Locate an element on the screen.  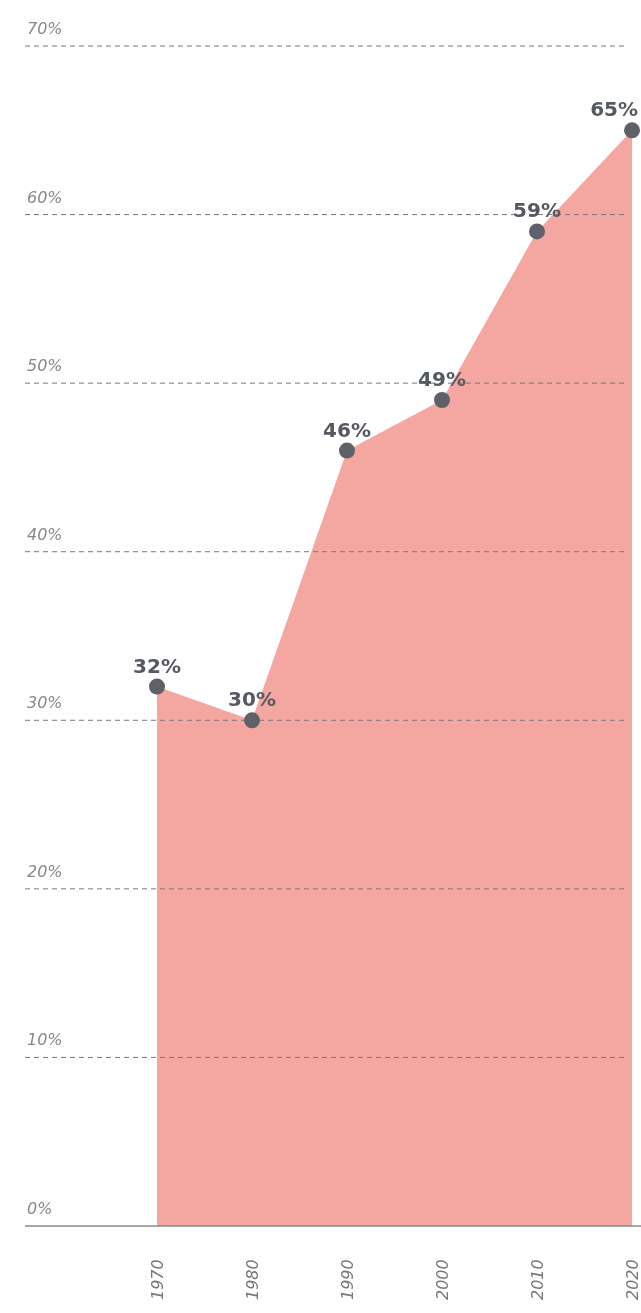
data-label: 46% is located at coordinates (347, 429).